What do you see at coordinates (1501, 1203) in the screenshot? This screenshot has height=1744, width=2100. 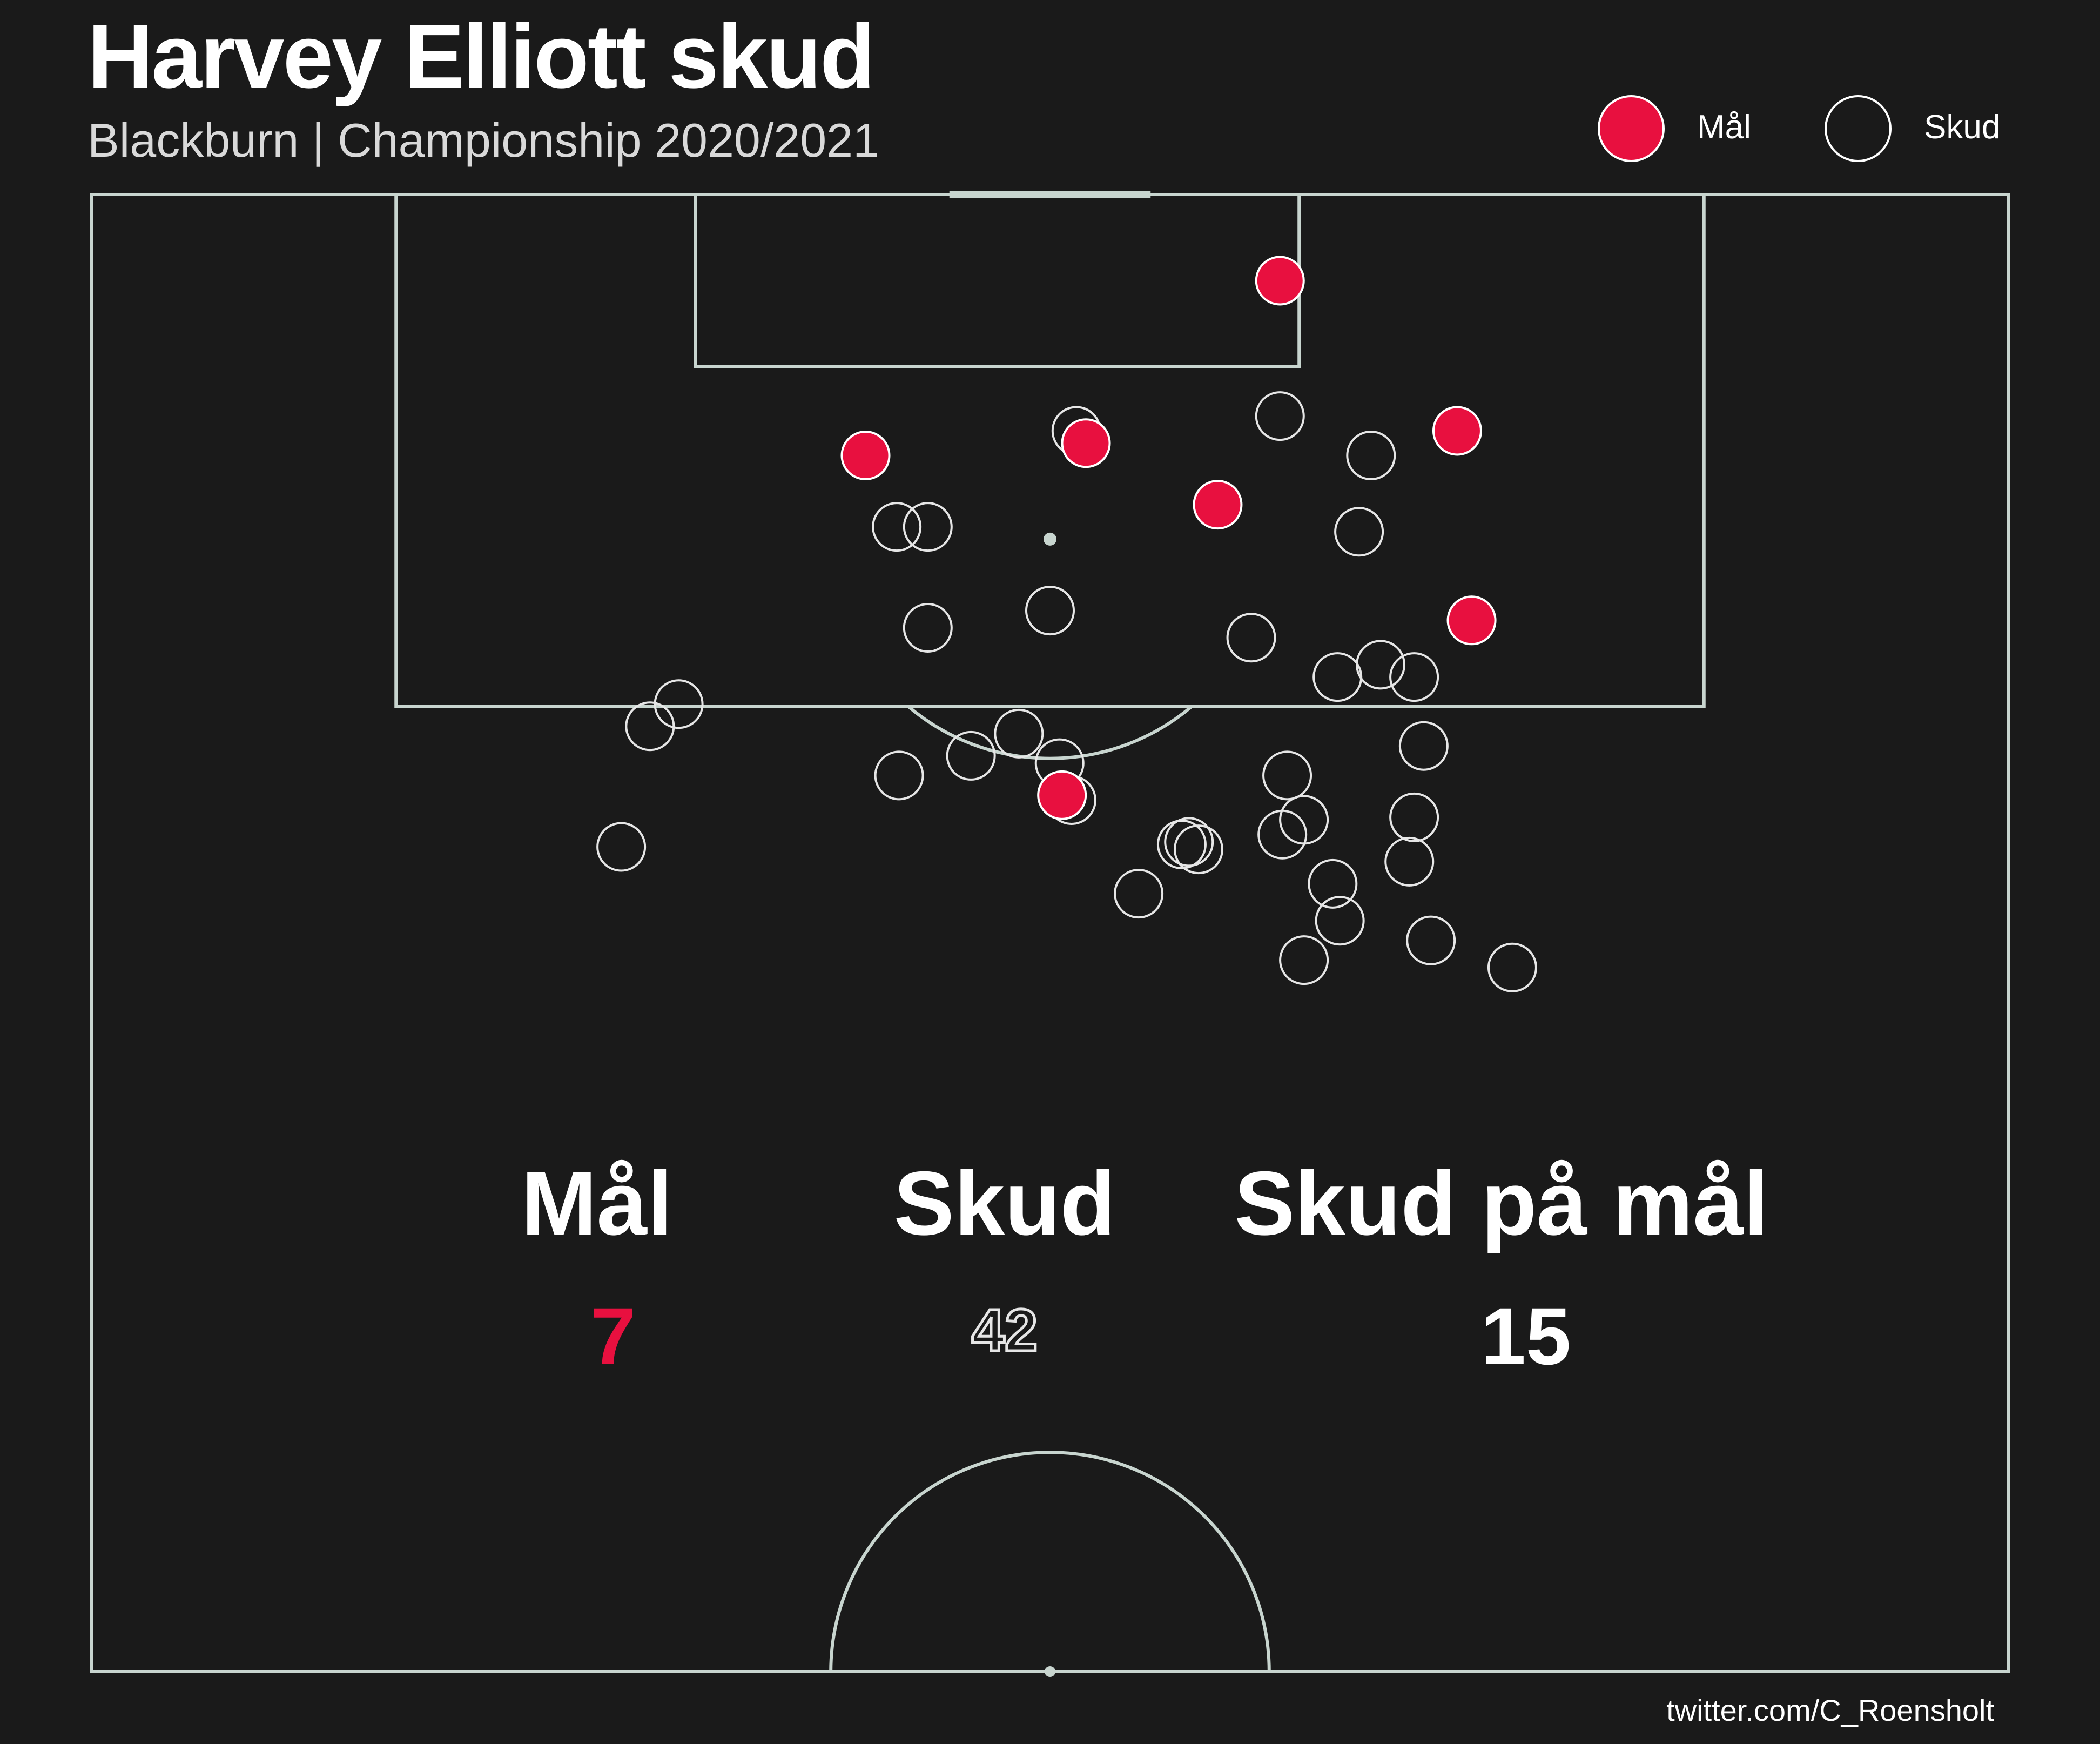 I see `stat-label: Skud på mål` at bounding box center [1501, 1203].